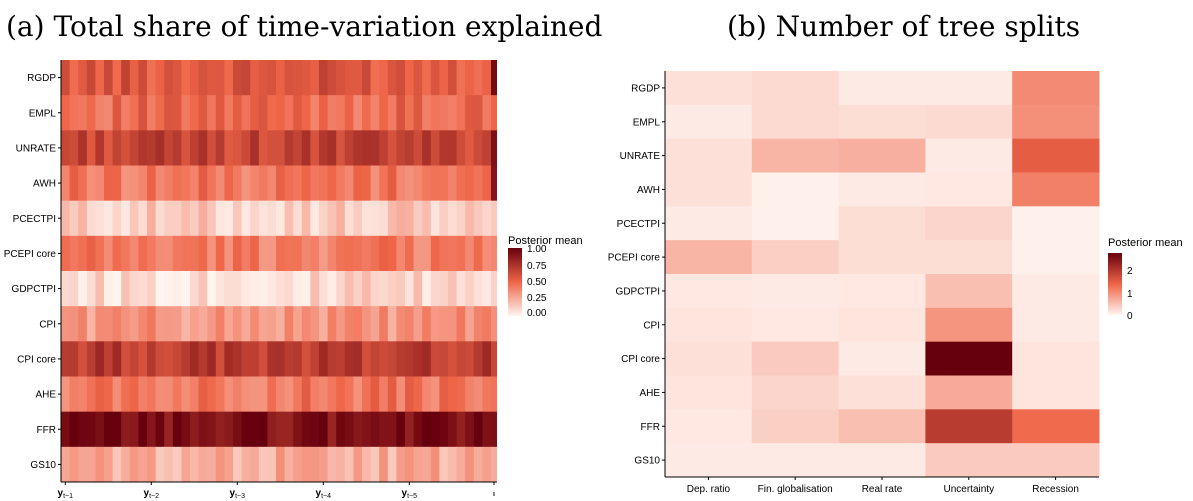 The height and width of the screenshot is (501, 1193). Describe the element at coordinates (152, 494) in the screenshot. I see `heatmap-a-col-label: yt−2` at that location.